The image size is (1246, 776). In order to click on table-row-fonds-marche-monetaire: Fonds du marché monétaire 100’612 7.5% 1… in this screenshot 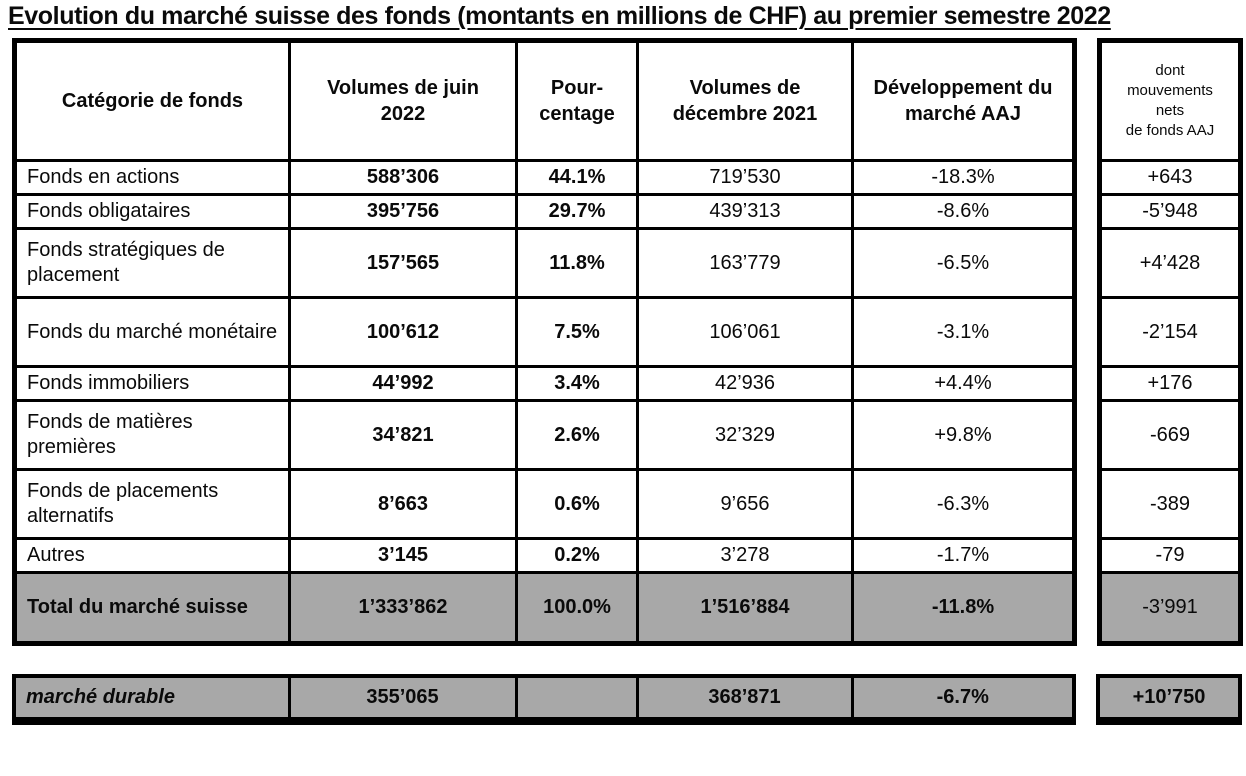, I will do `click(544, 332)`.